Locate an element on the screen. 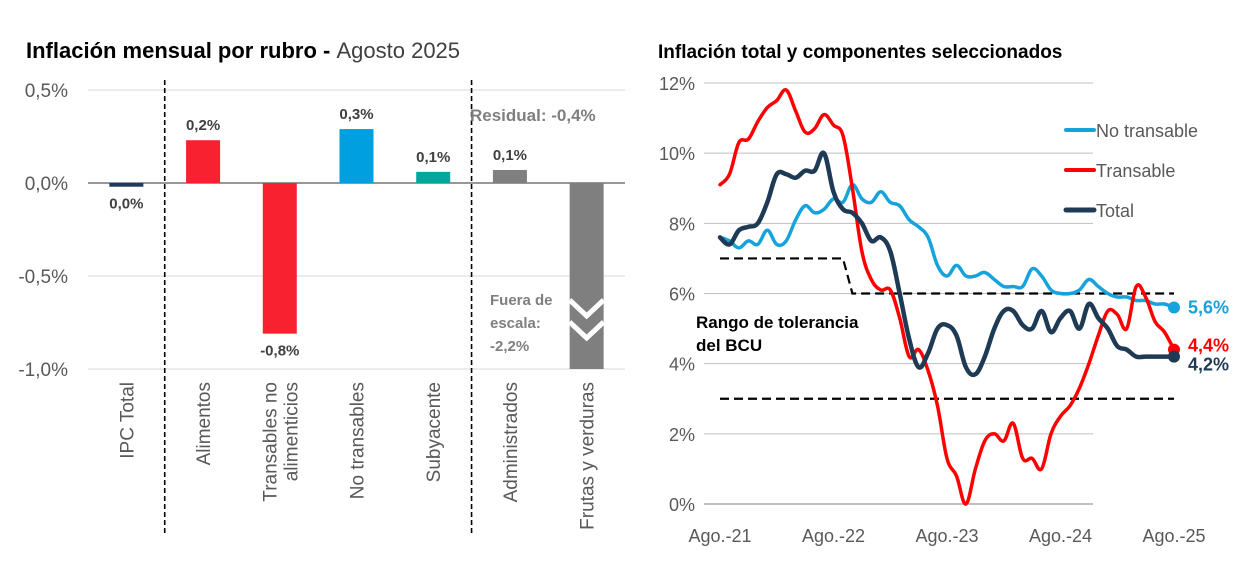  x-tick-label: No transables is located at coordinates (358, 440).